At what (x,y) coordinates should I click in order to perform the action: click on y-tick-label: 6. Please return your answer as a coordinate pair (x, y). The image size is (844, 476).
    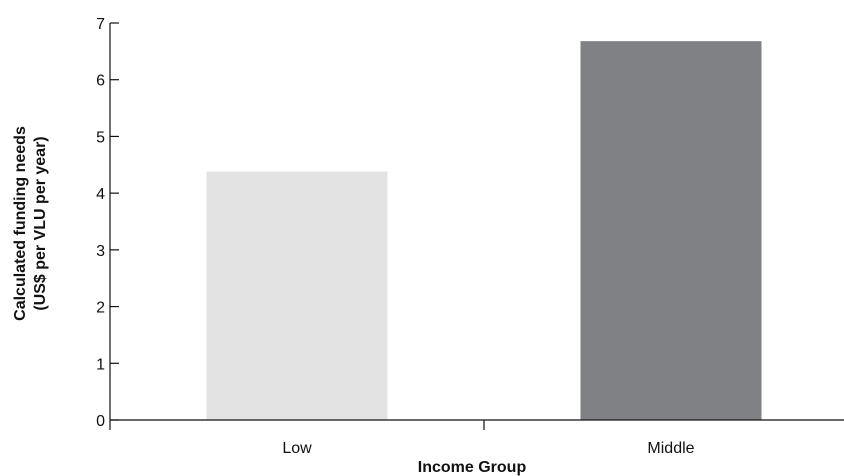
    Looking at the image, I should click on (100, 81).